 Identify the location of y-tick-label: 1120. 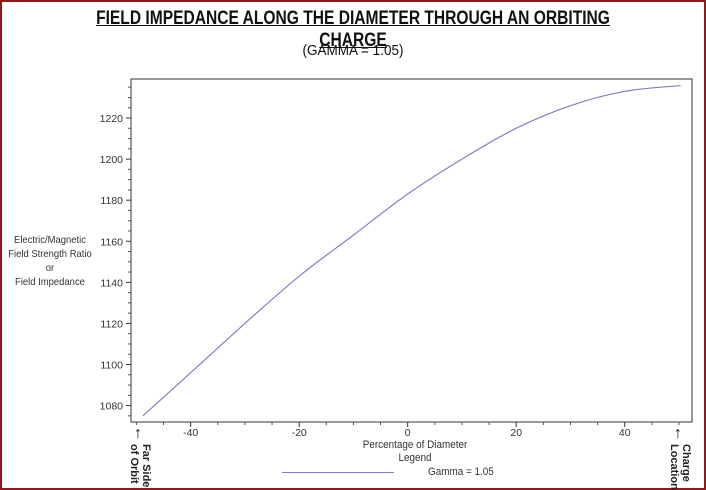
(111, 324).